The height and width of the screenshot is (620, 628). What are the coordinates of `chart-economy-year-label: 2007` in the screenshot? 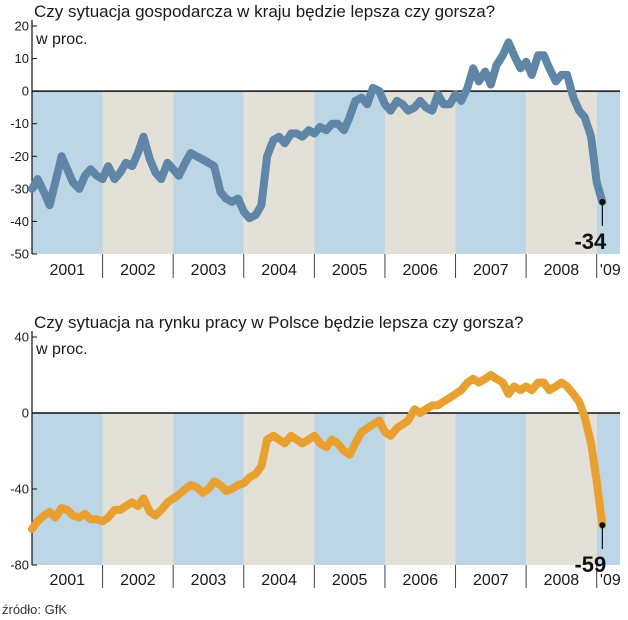 It's located at (491, 270).